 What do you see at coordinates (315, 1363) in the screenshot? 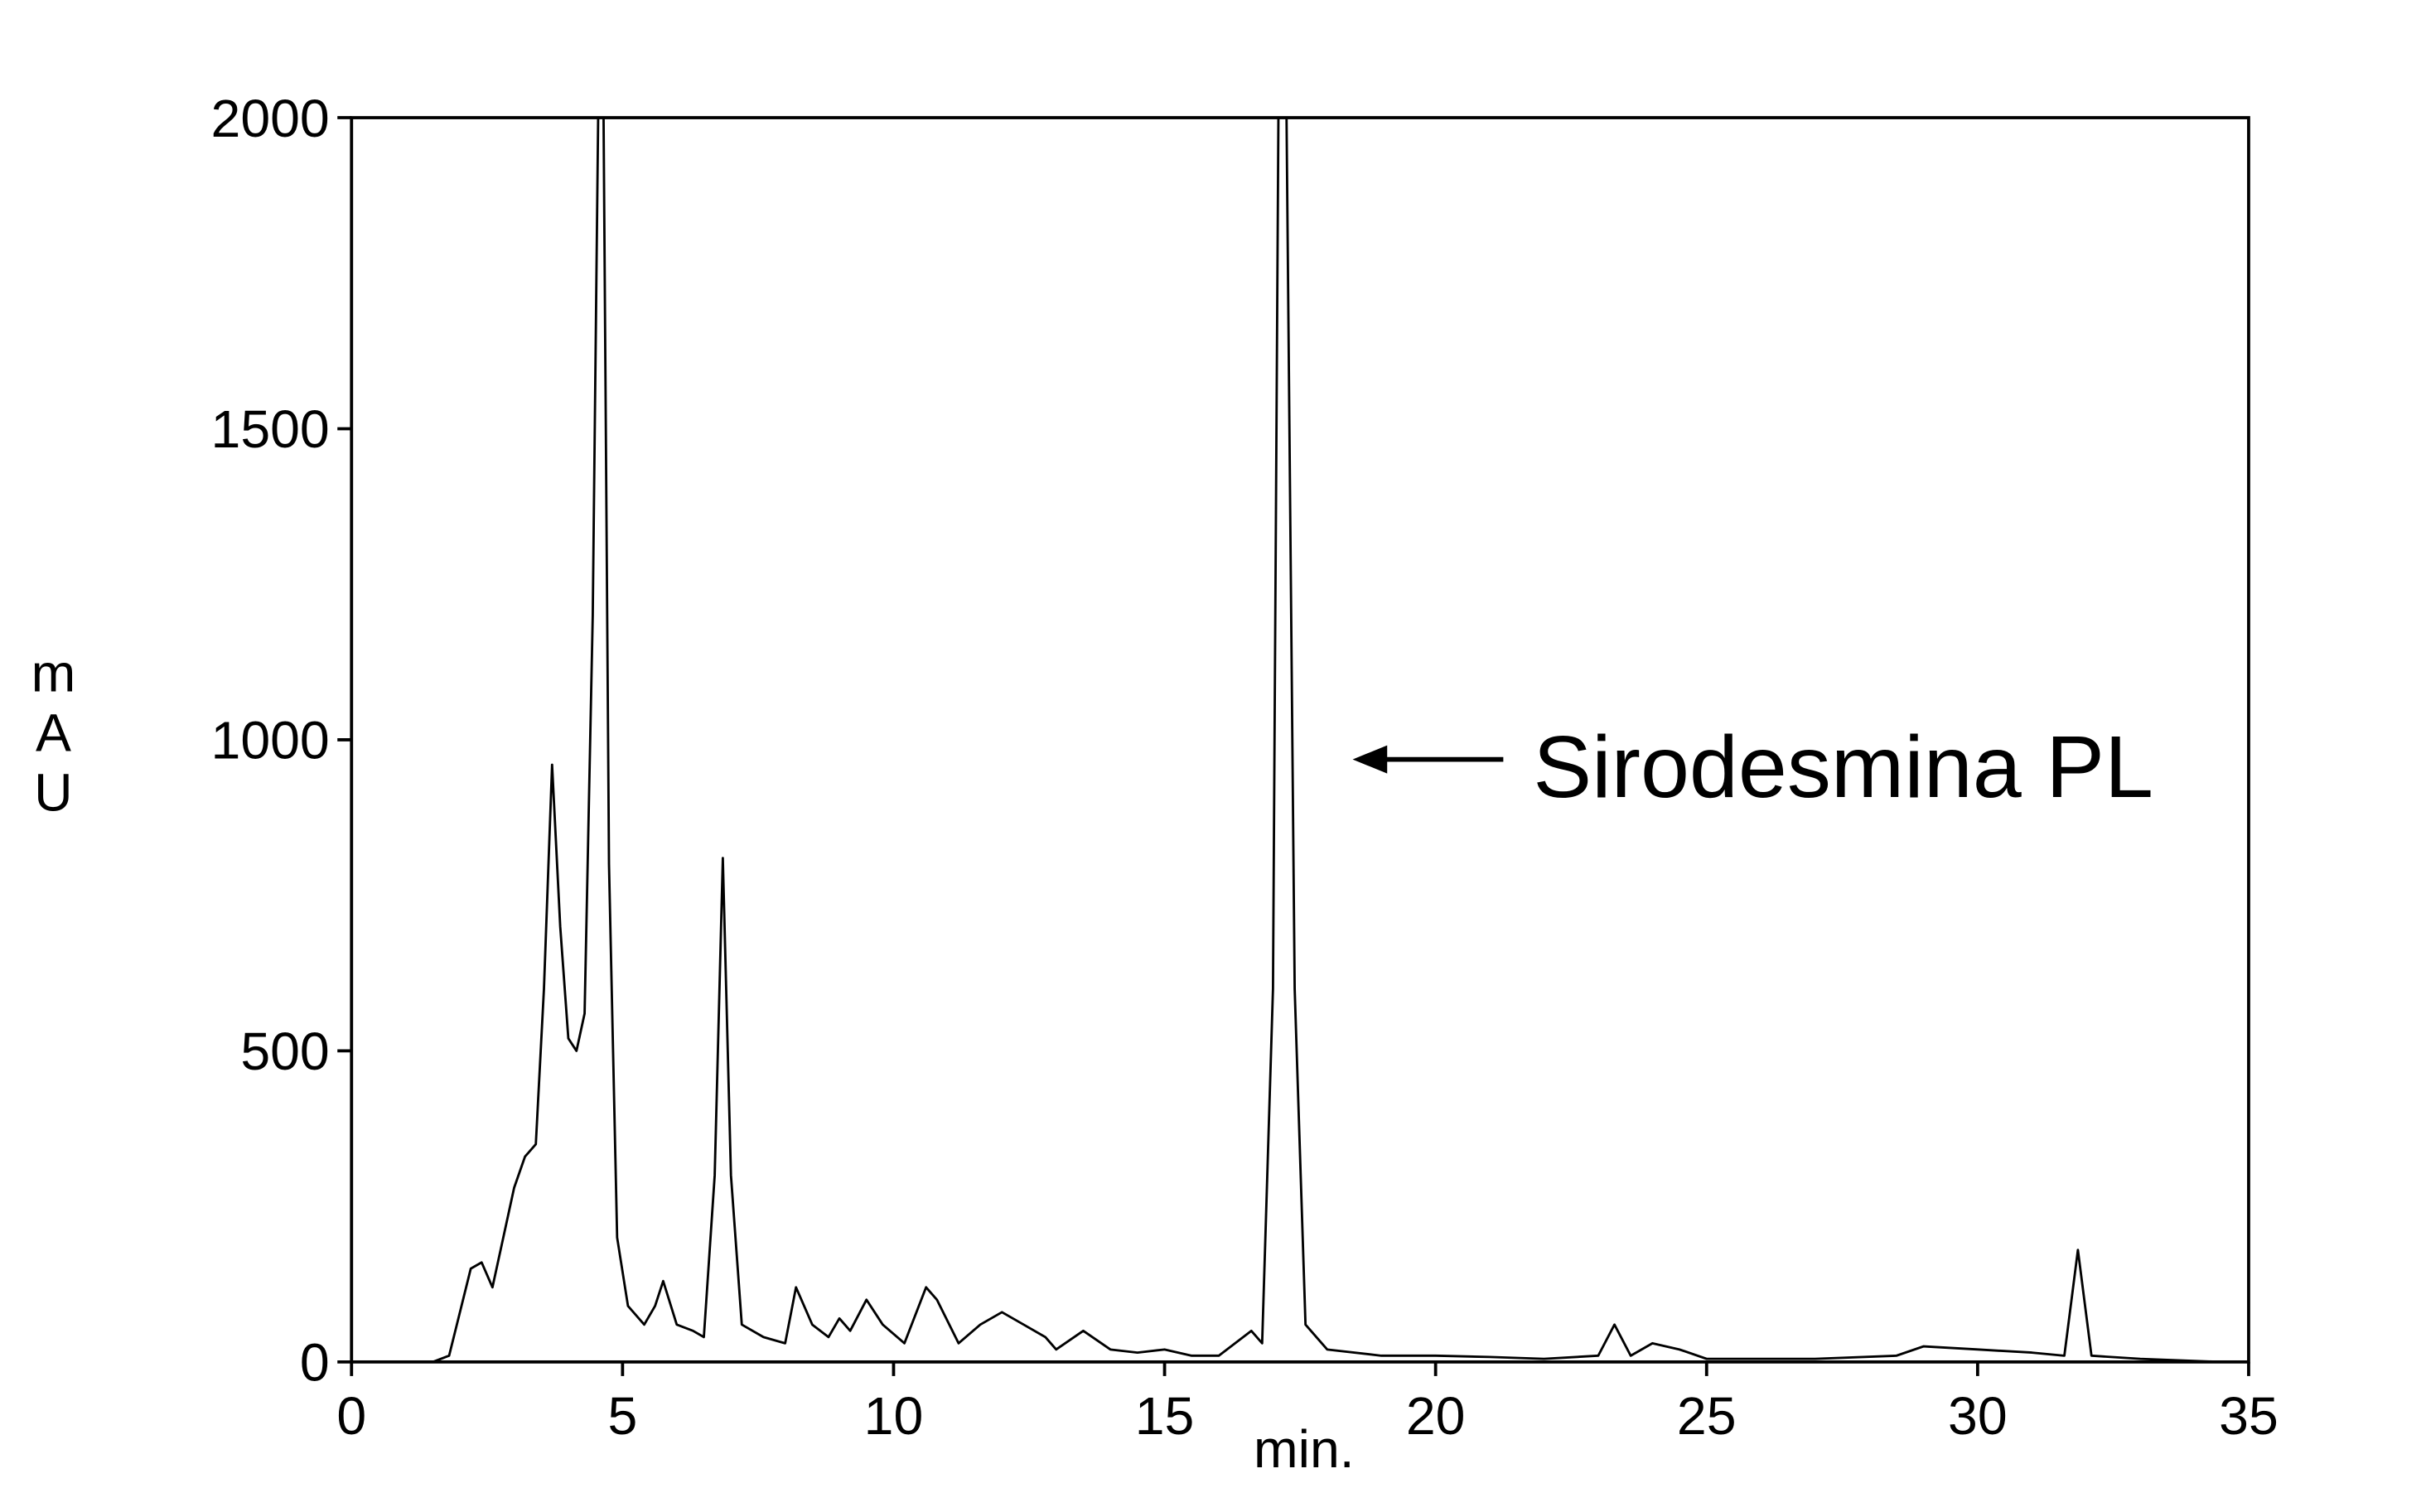
I see `y-tick-label: 0` at bounding box center [315, 1363].